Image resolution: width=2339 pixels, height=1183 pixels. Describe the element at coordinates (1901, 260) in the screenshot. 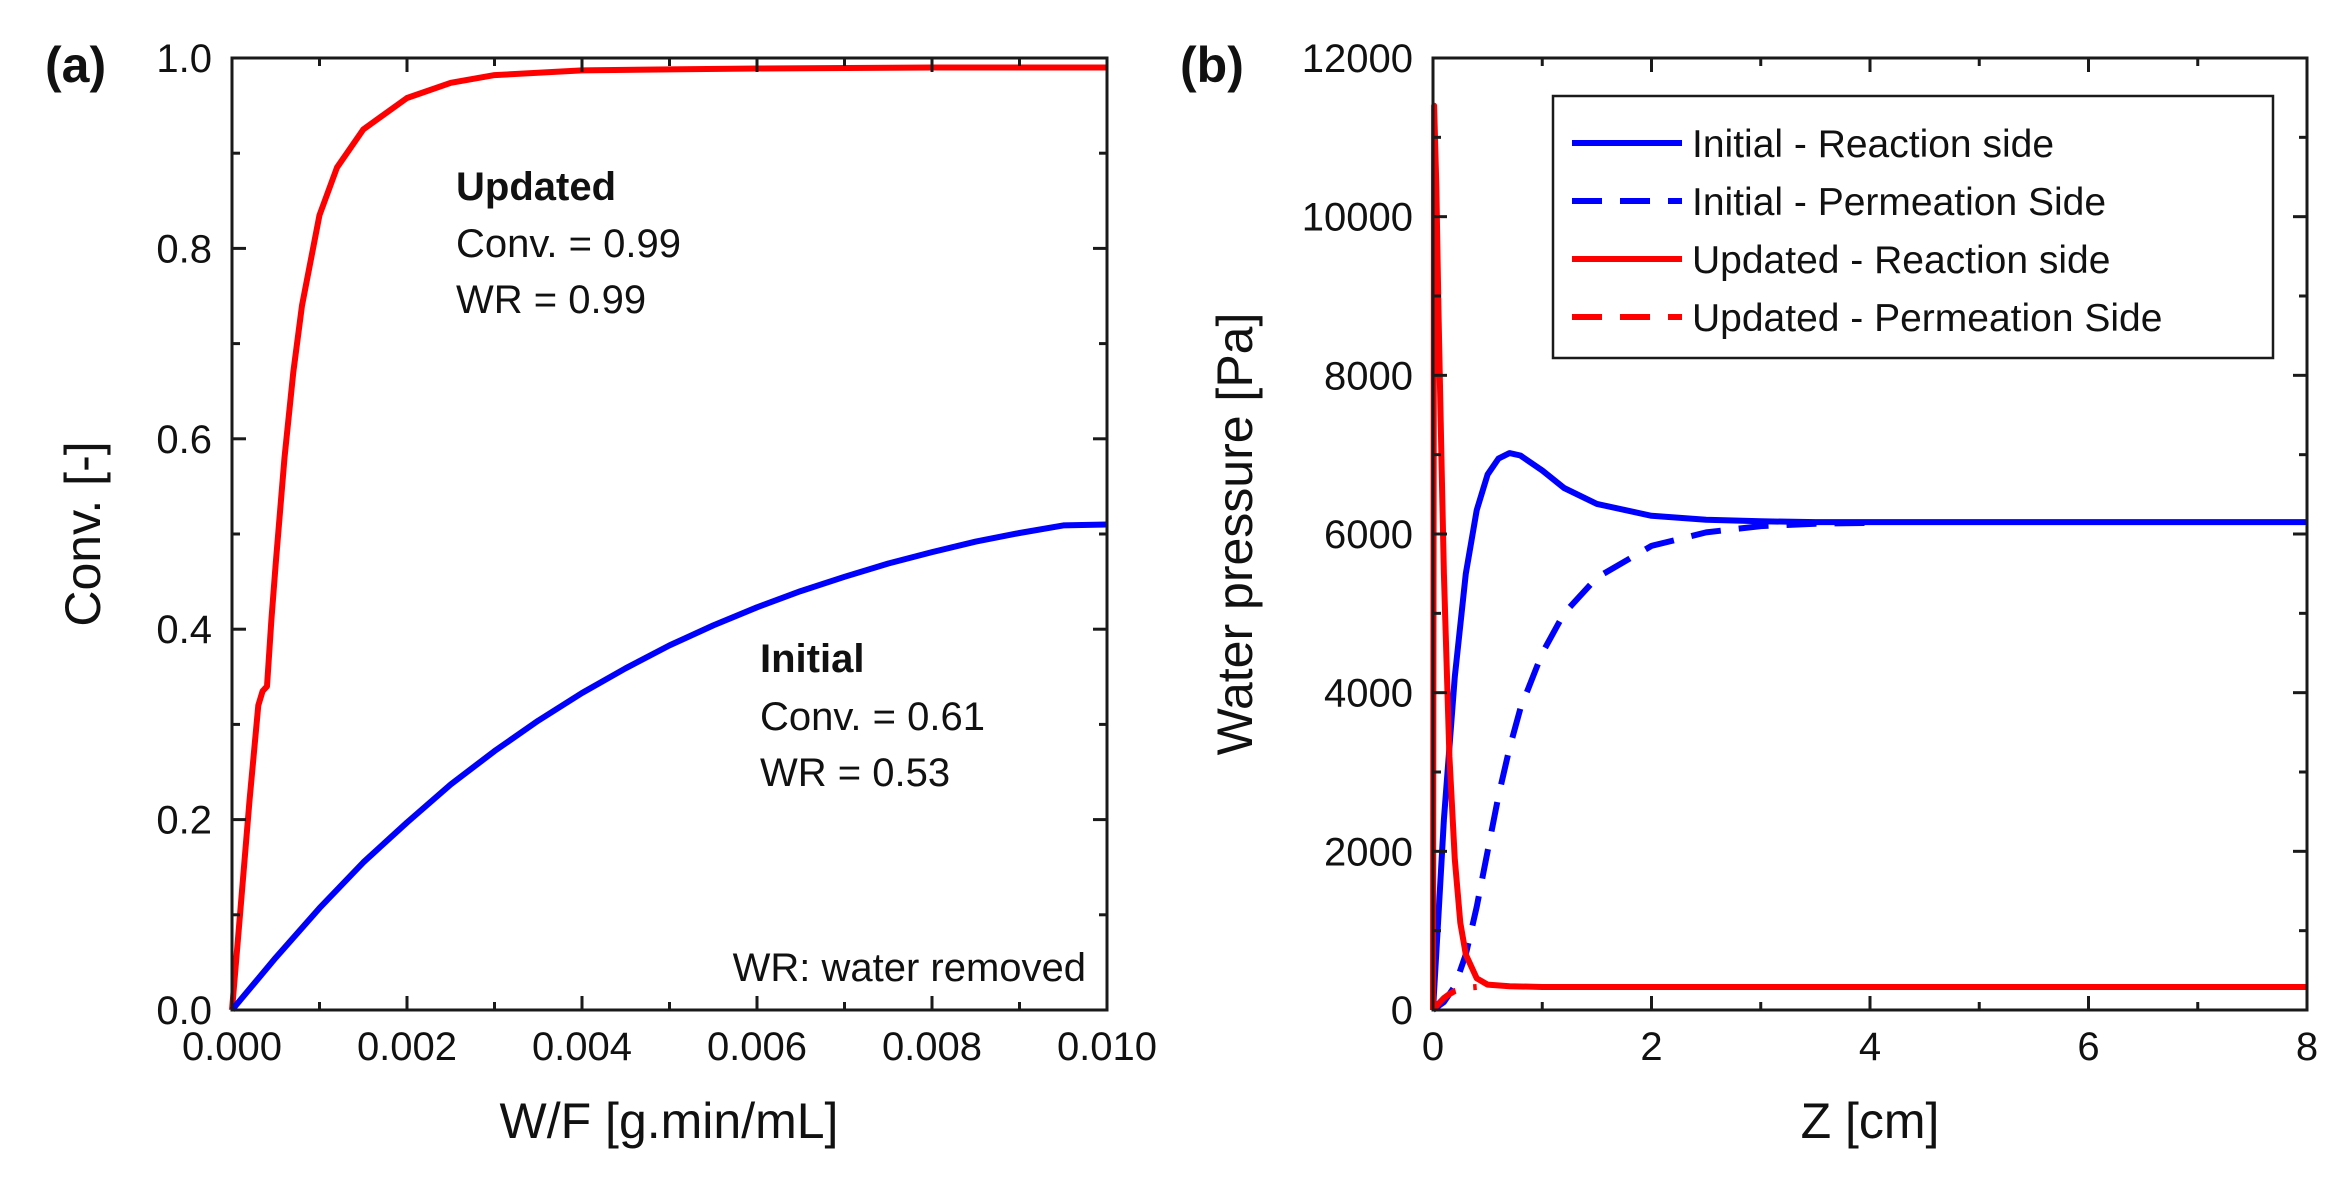

I see `legend-label-2: Updated - Reaction side` at that location.